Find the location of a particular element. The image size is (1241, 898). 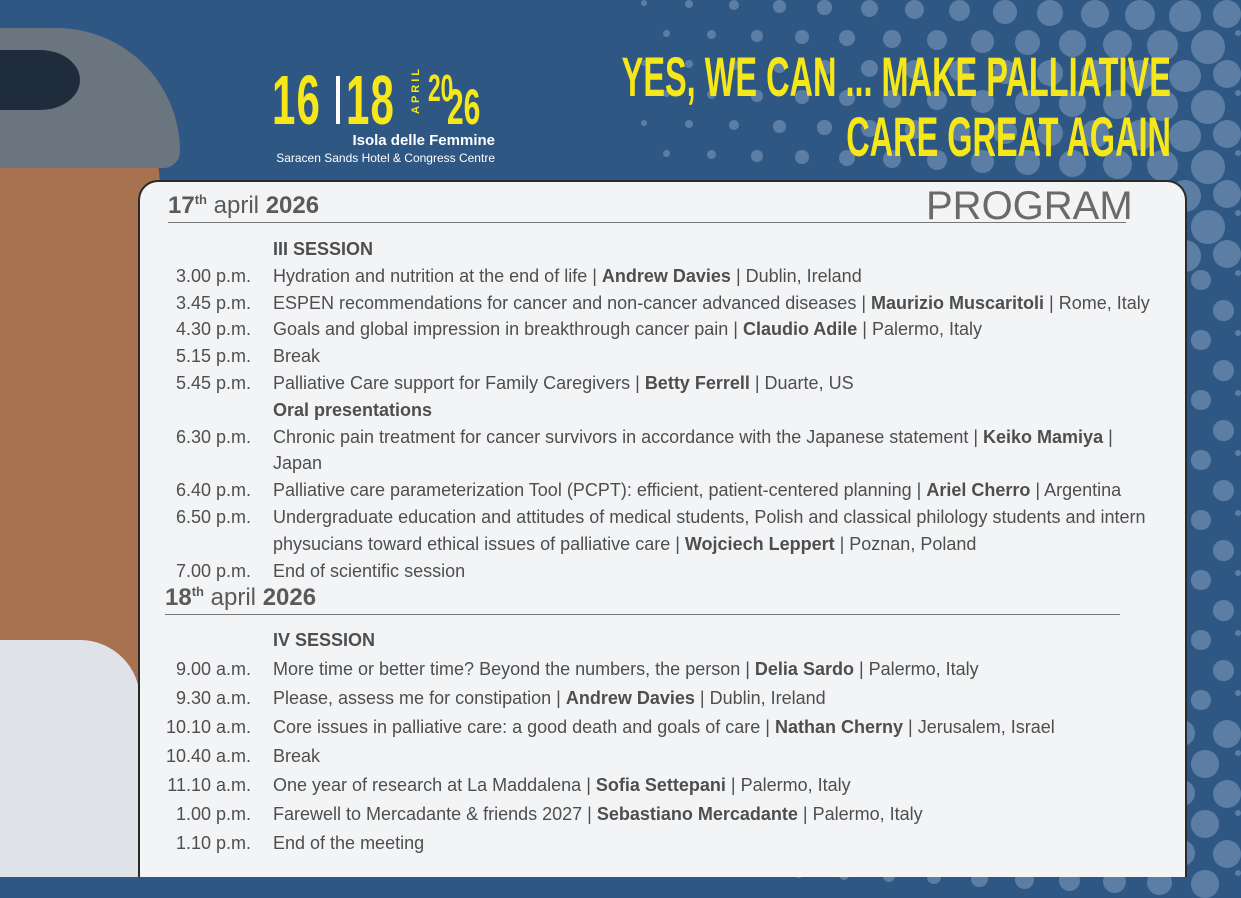

portrait-hair-shadow is located at coordinates (40, 80).